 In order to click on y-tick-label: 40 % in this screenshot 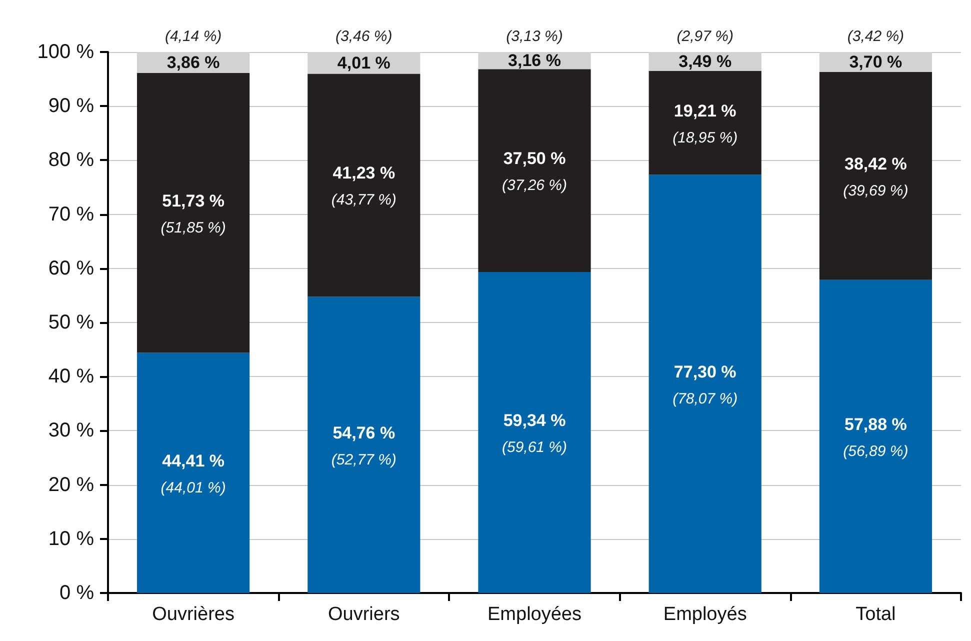, I will do `click(71, 377)`.